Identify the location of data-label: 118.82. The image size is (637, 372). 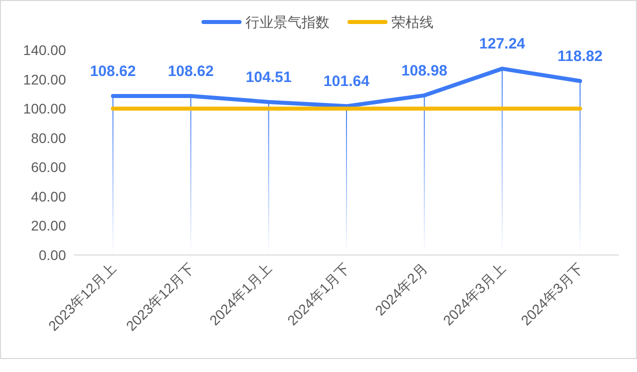
(580, 57).